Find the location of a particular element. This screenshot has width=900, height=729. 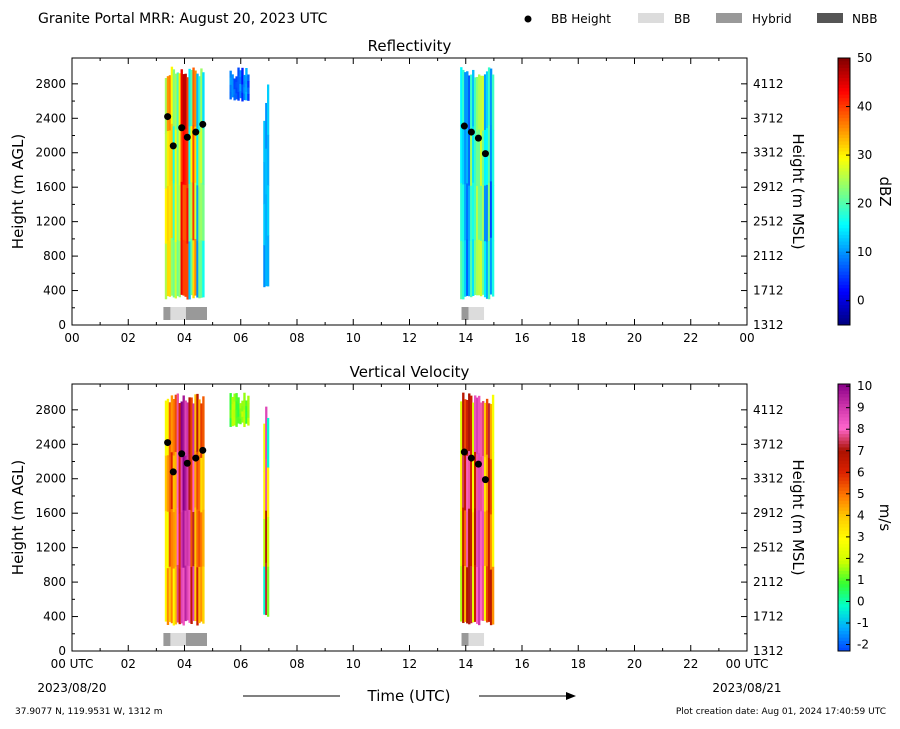

colorbar-tick-label: 1 is located at coordinates (861, 580).